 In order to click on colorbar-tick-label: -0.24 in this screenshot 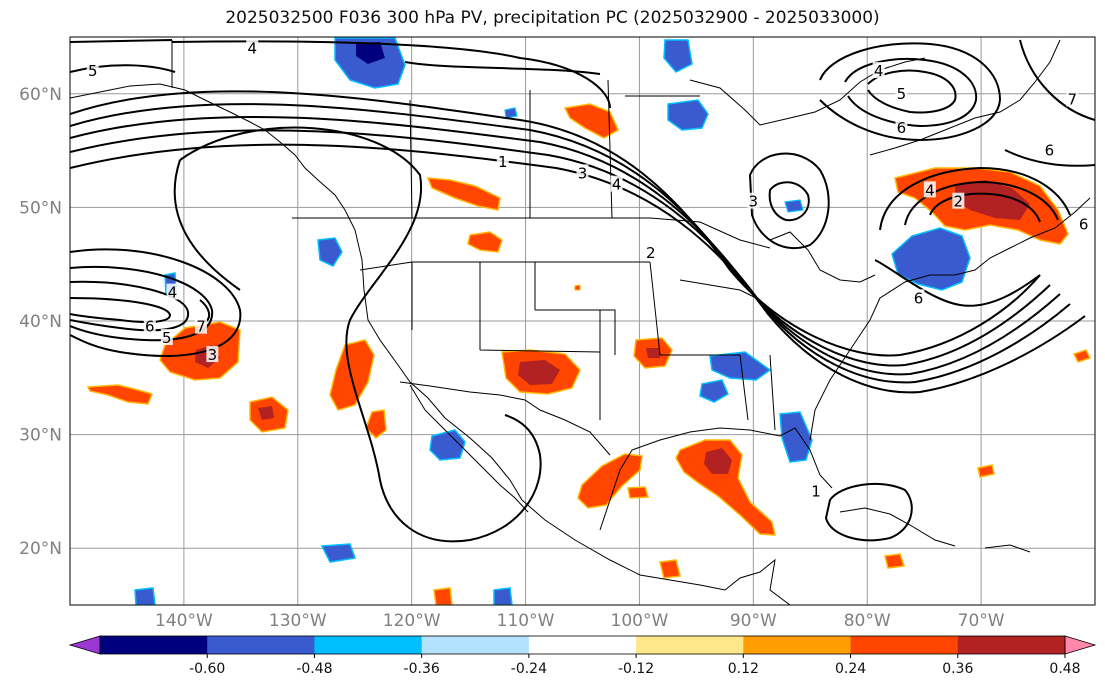, I will do `click(529, 669)`.